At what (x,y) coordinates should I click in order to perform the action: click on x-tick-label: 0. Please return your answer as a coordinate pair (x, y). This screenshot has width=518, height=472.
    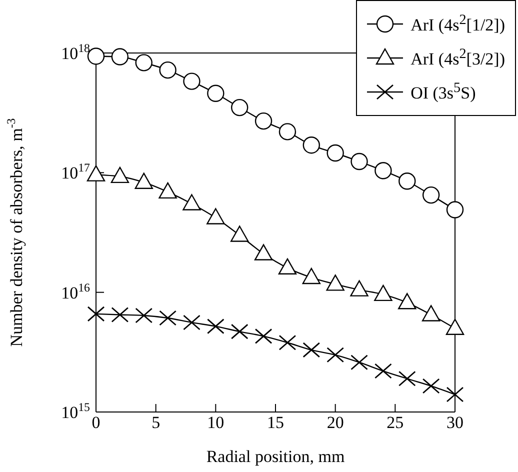
    Looking at the image, I should click on (96, 422).